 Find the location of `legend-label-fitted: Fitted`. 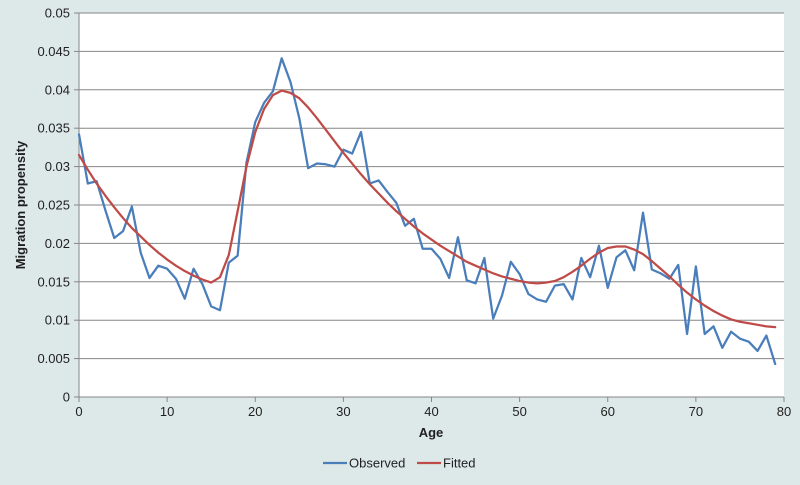

legend-label-fitted: Fitted is located at coordinates (459, 463).